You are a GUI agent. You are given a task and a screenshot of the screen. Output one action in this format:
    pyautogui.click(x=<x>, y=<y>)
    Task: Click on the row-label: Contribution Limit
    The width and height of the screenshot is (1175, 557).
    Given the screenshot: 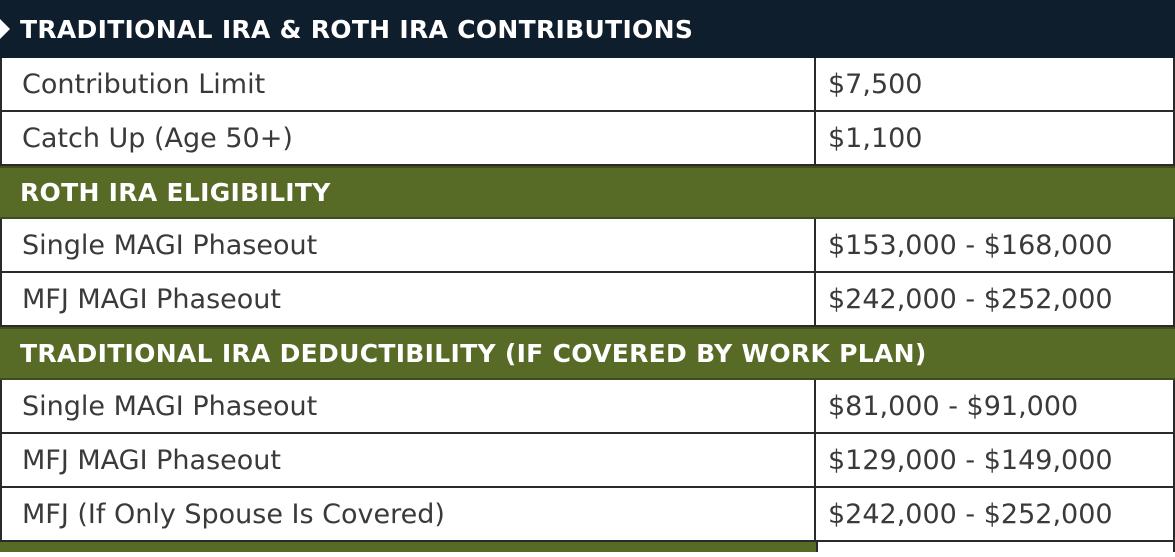 What is the action you would take?
    pyautogui.click(x=408, y=84)
    